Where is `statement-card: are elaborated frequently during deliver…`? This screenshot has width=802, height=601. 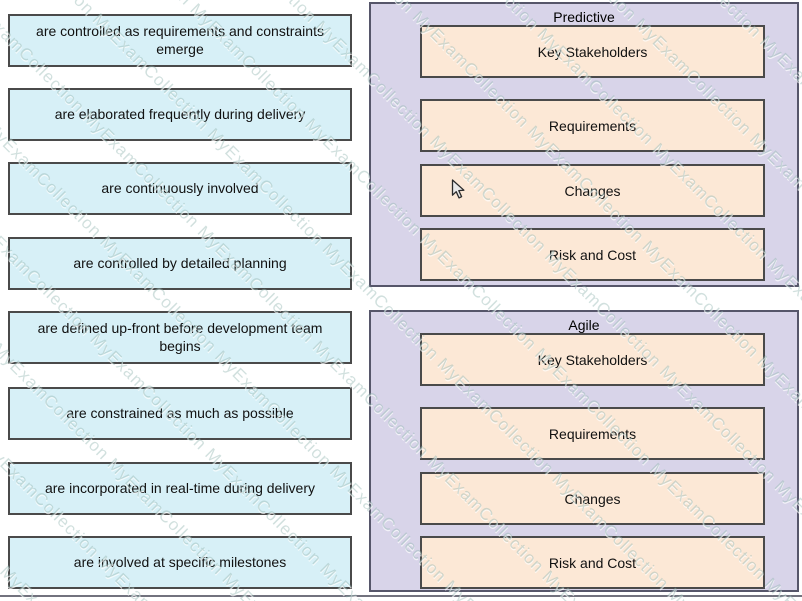
statement-card: are elaborated frequently during deliver… is located at coordinates (180, 114).